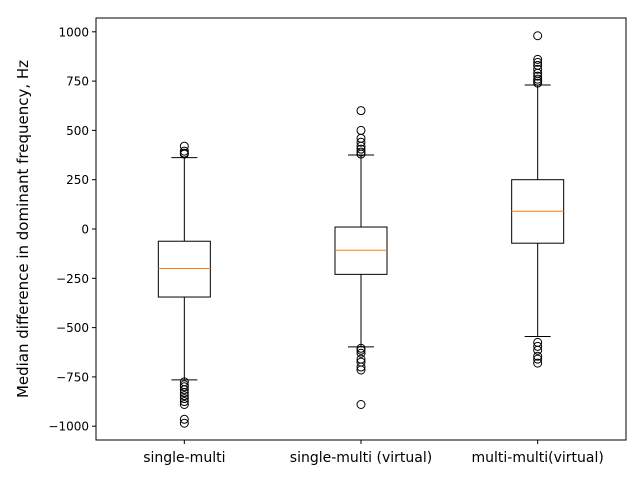 This screenshot has width=640, height=480. What do you see at coordinates (85, 230) in the screenshot?
I see `y-tick-label: 0` at bounding box center [85, 230].